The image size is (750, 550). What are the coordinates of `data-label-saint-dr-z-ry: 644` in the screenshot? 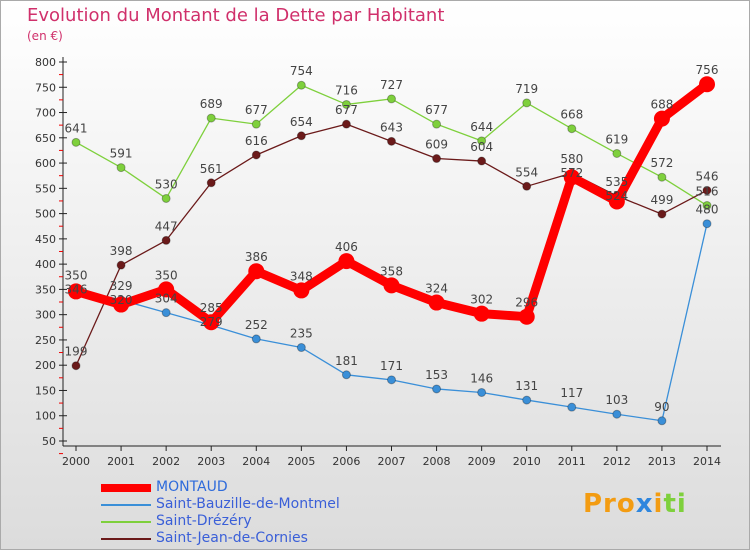 It's located at (481, 127).